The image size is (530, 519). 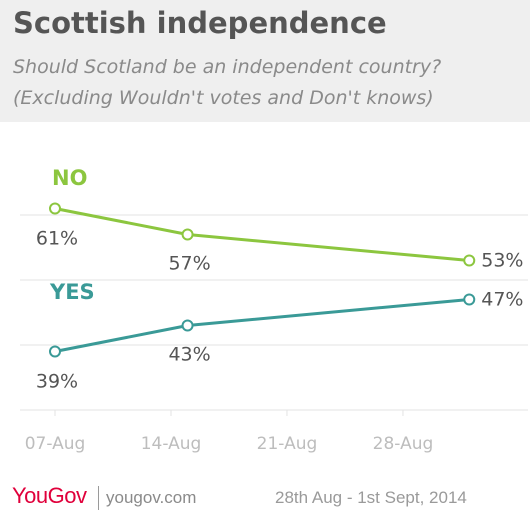 I want to click on data-label: 57%, so click(x=189, y=264).